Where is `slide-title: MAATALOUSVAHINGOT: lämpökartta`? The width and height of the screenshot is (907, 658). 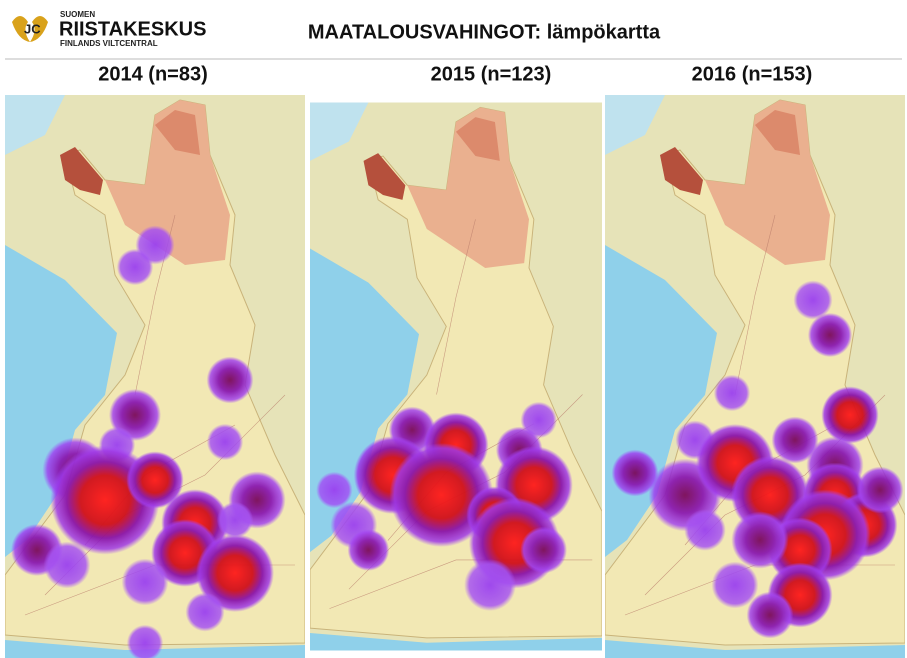 slide-title: MAATALOUSVAHINGOT: lämpökartta is located at coordinates (484, 32).